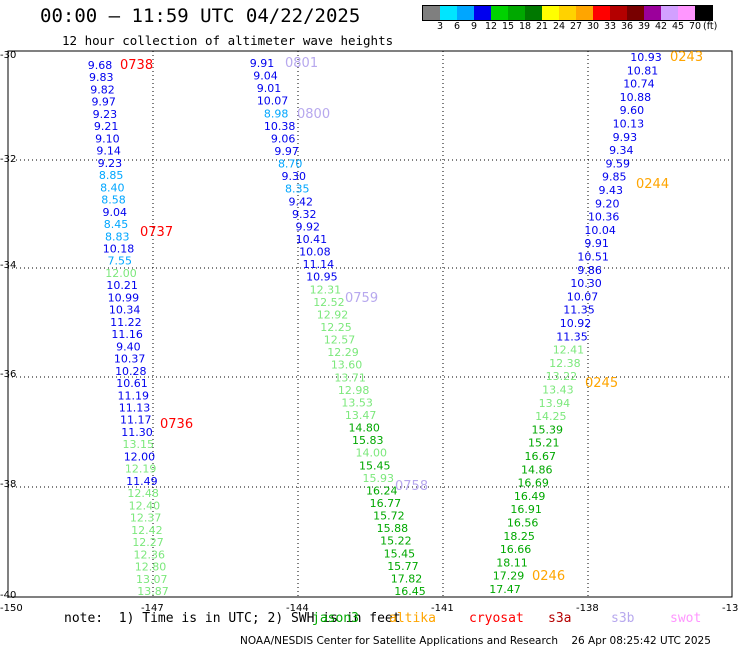 The image size is (740, 650). Describe the element at coordinates (695, 26) in the screenshot. I see `scale-tick-label: 70` at that location.